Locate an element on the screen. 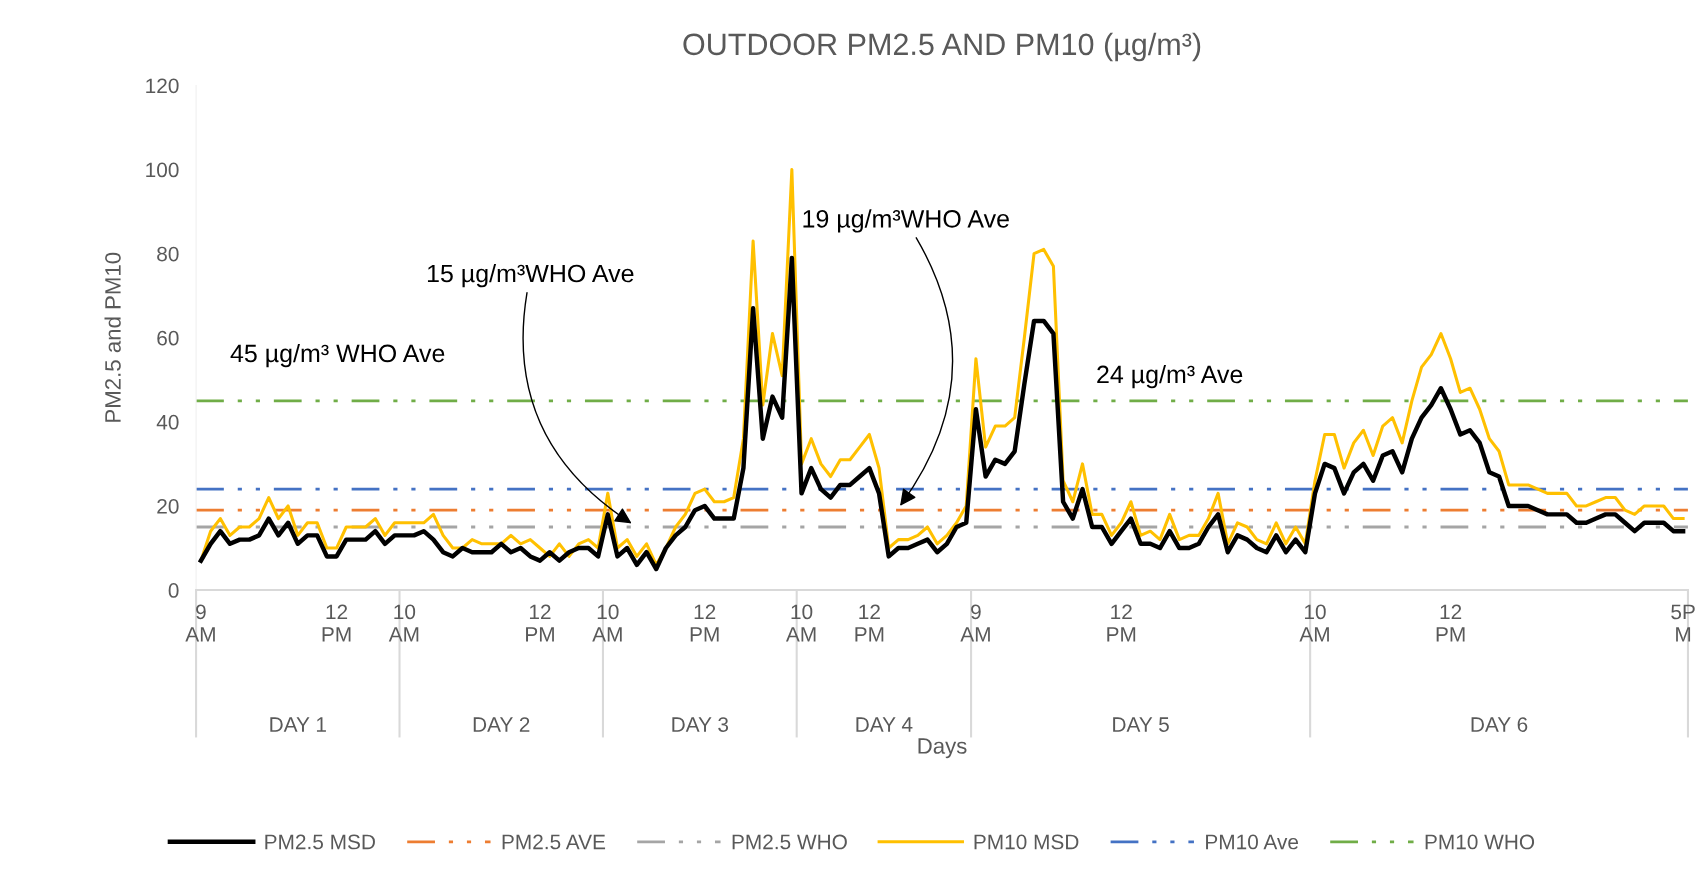 The height and width of the screenshot is (890, 1705). chart-title: OUTDOOR PM2.5 AND PM10 (µg/m³) is located at coordinates (942, 47).